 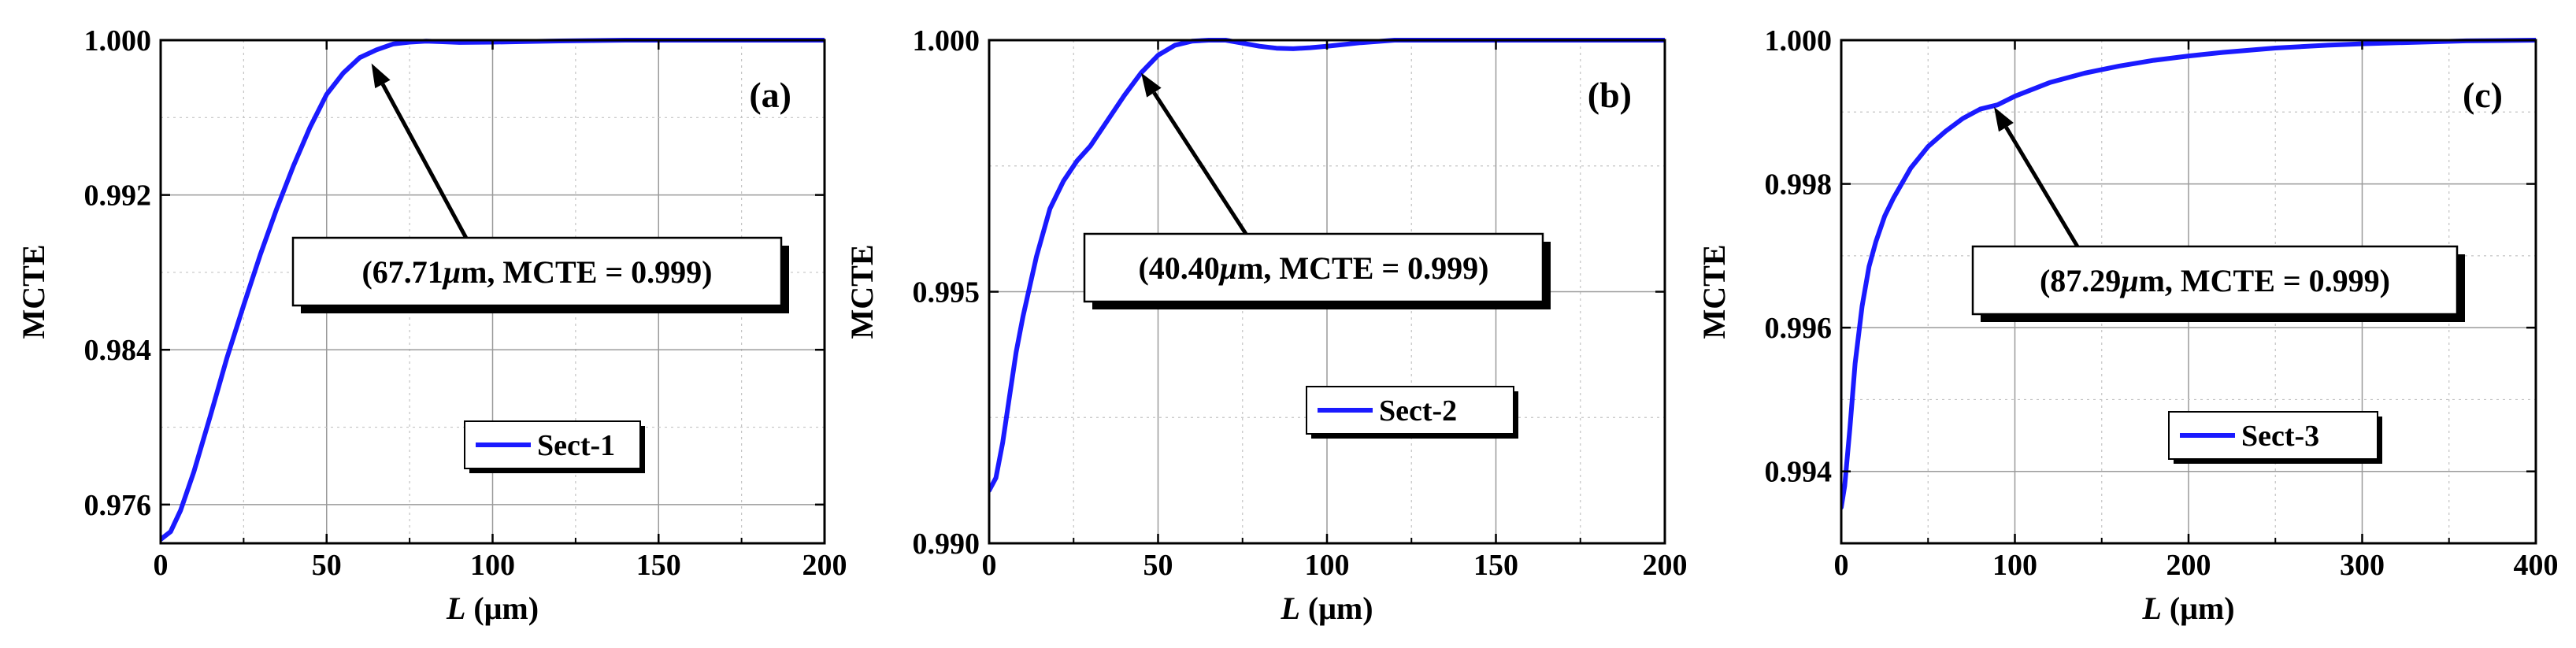 What do you see at coordinates (1178, 268) in the screenshot?
I see `annotation-value: (40.40` at bounding box center [1178, 268].